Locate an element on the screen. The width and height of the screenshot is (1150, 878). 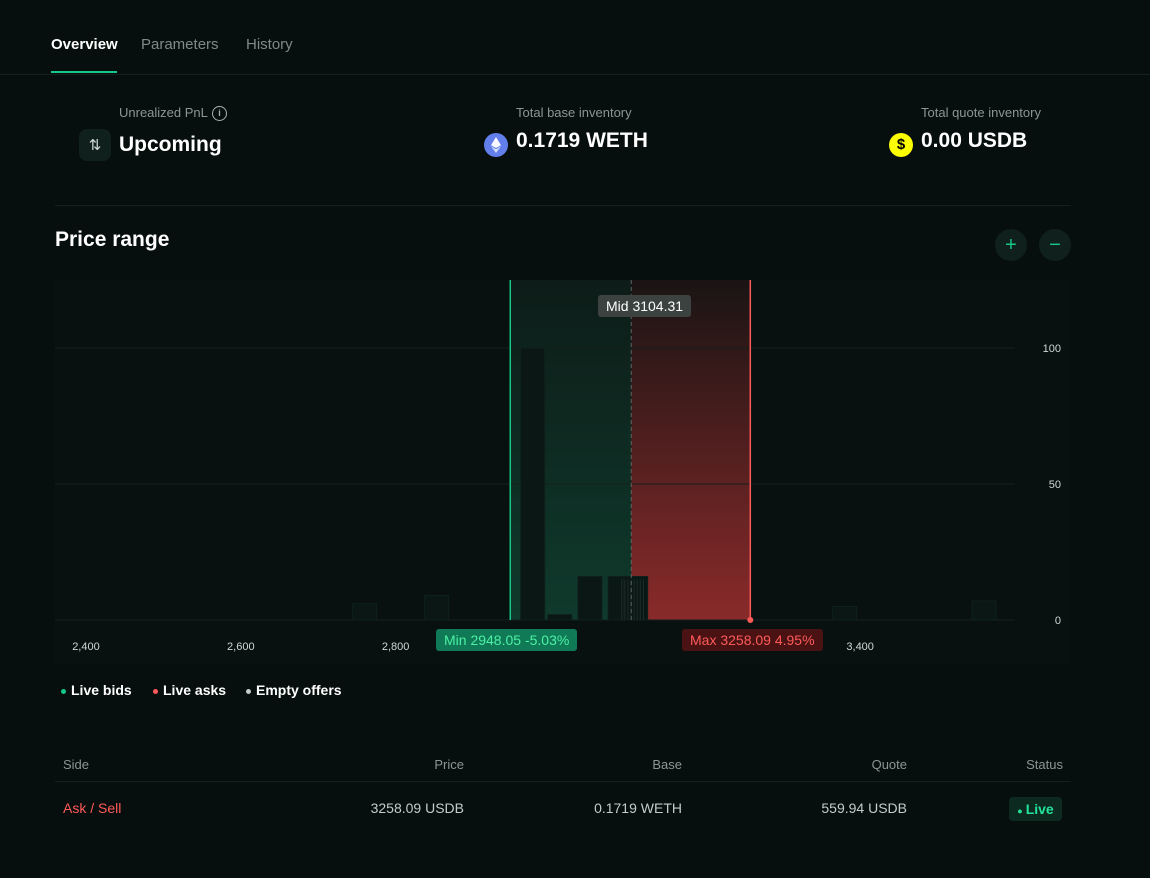
section-divider is located at coordinates (563, 205).